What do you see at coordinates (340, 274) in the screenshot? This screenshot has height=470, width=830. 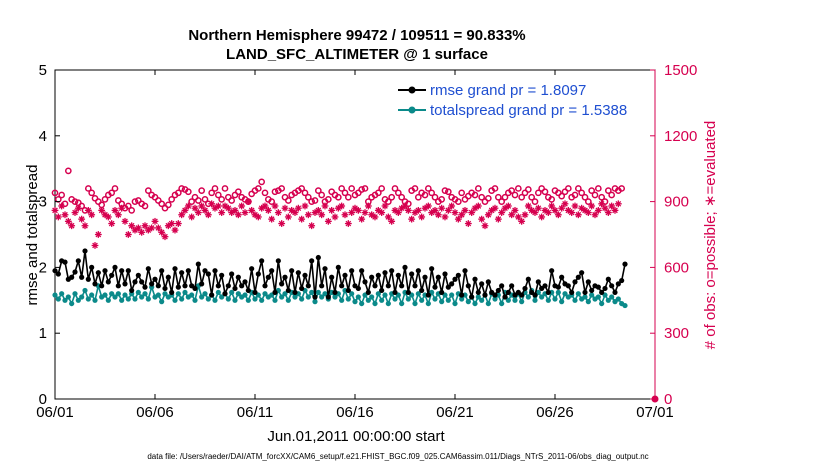 I see `rmse-line` at bounding box center [340, 274].